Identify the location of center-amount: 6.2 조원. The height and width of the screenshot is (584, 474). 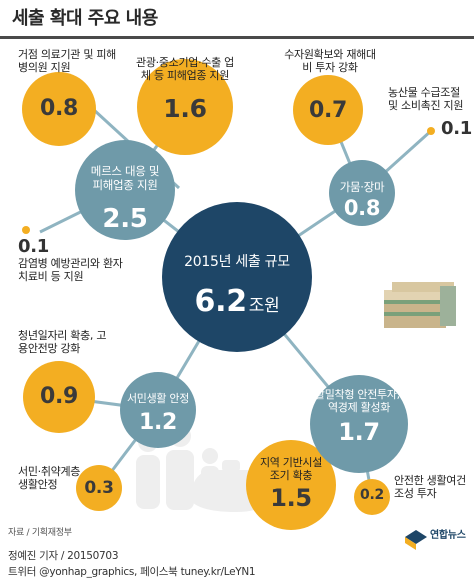
(237, 302).